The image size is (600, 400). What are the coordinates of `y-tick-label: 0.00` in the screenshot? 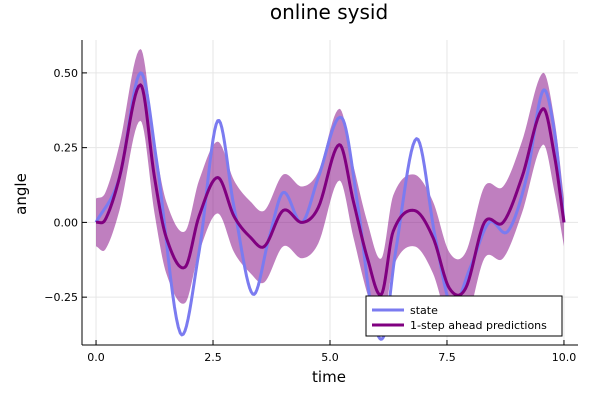 It's located at (66, 222).